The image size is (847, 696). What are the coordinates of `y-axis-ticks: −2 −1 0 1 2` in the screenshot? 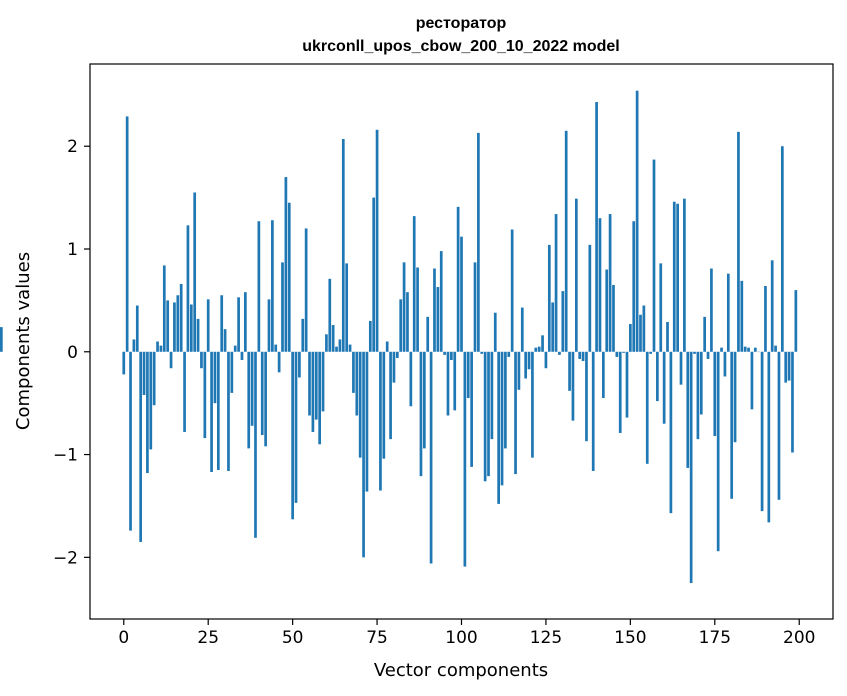 It's located at (71, 352).